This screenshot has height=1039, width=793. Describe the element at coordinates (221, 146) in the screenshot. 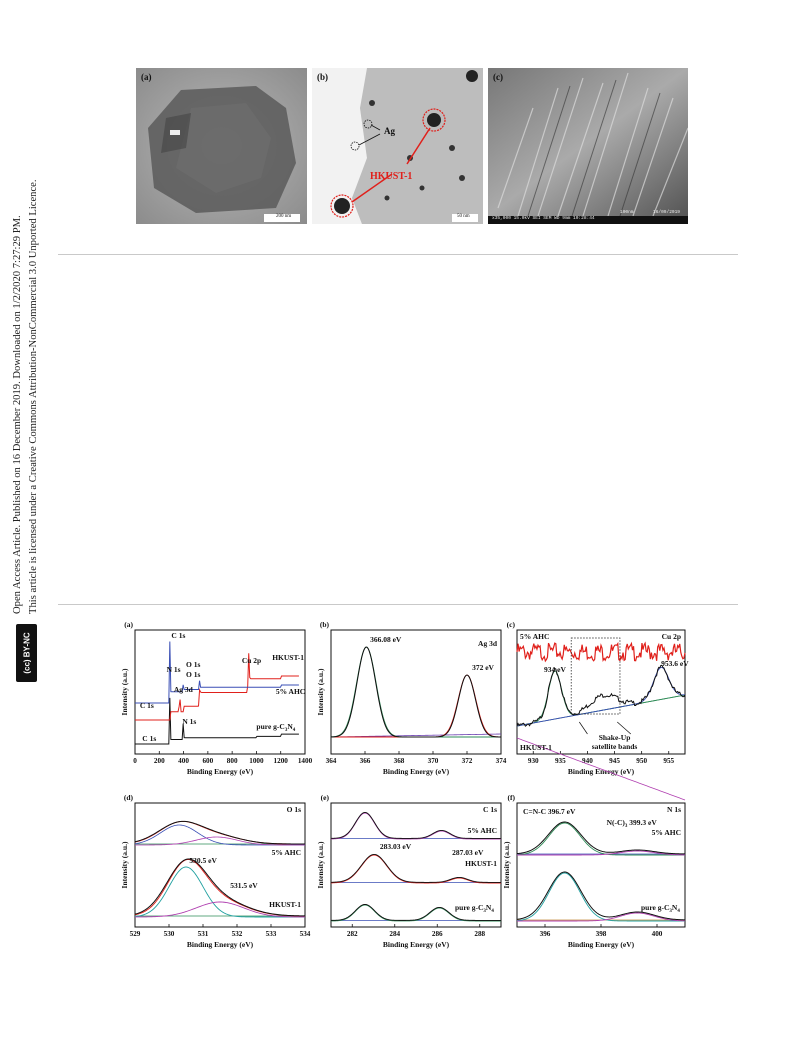

I see `tem-image-a: (a) 200 nm` at that location.